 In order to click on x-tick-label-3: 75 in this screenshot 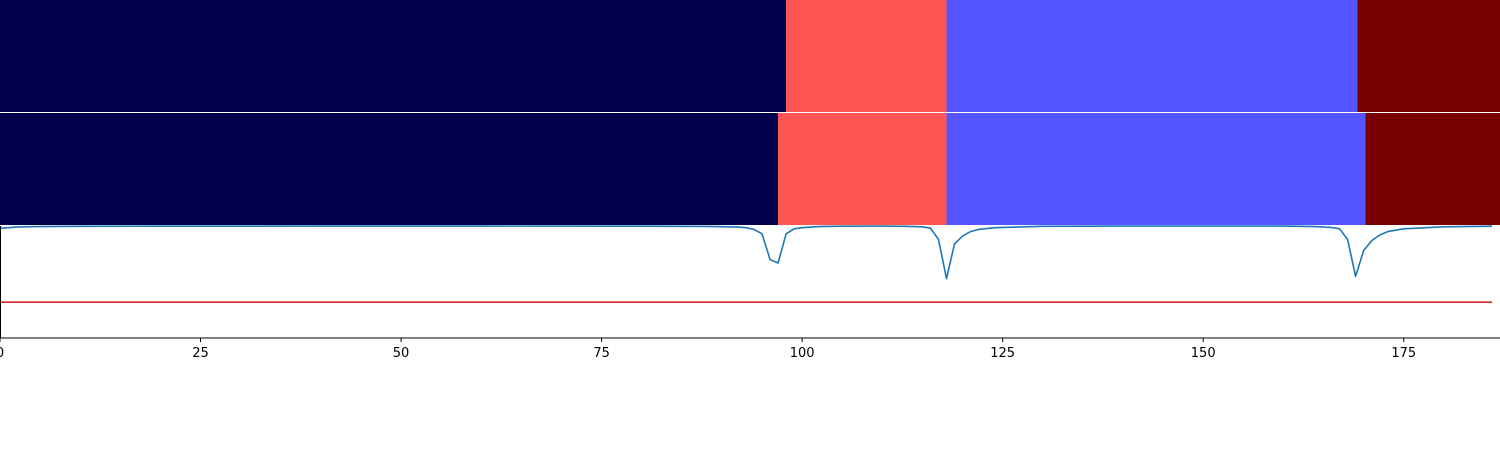, I will do `click(601, 353)`.